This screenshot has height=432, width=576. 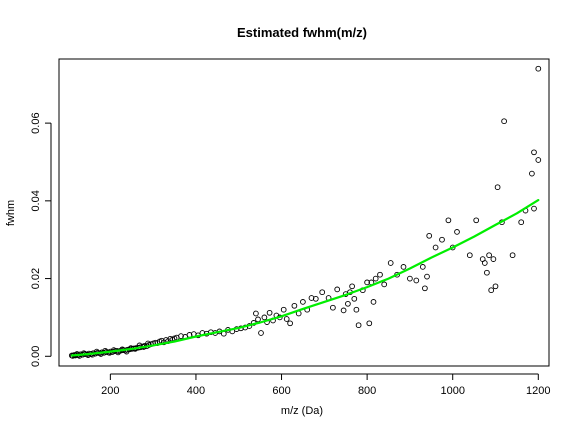 What do you see at coordinates (36, 356) in the screenshot?
I see `y-tick-label: 0.00` at bounding box center [36, 356].